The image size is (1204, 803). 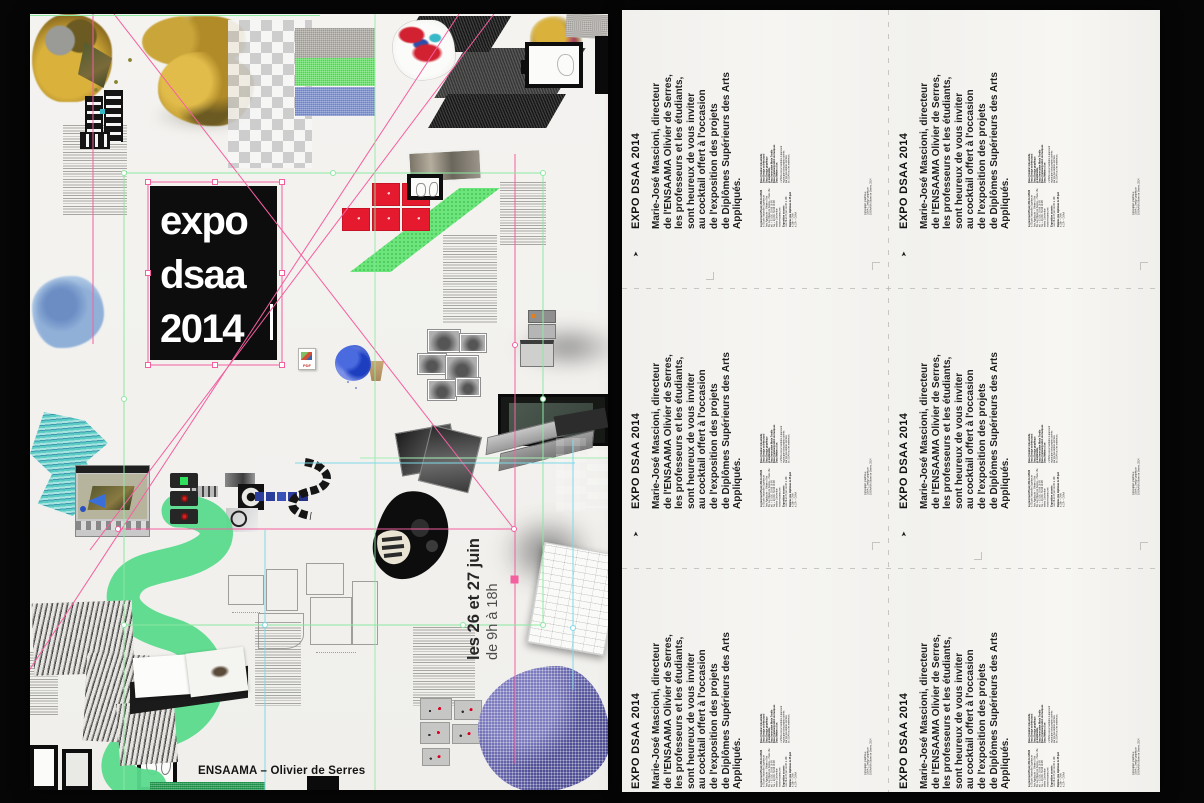 I want to click on tablet-sketch-thumbnail, so click(x=425, y=187).